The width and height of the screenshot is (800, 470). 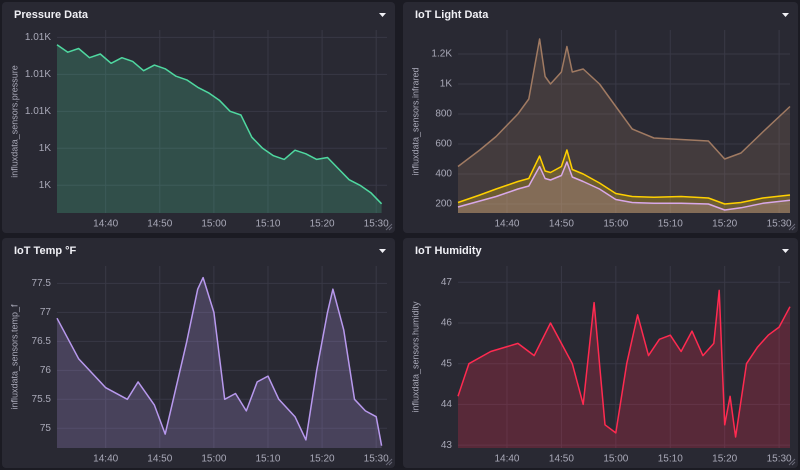 What do you see at coordinates (42, 283) in the screenshot?
I see `y-tick-label: 77.5` at bounding box center [42, 283].